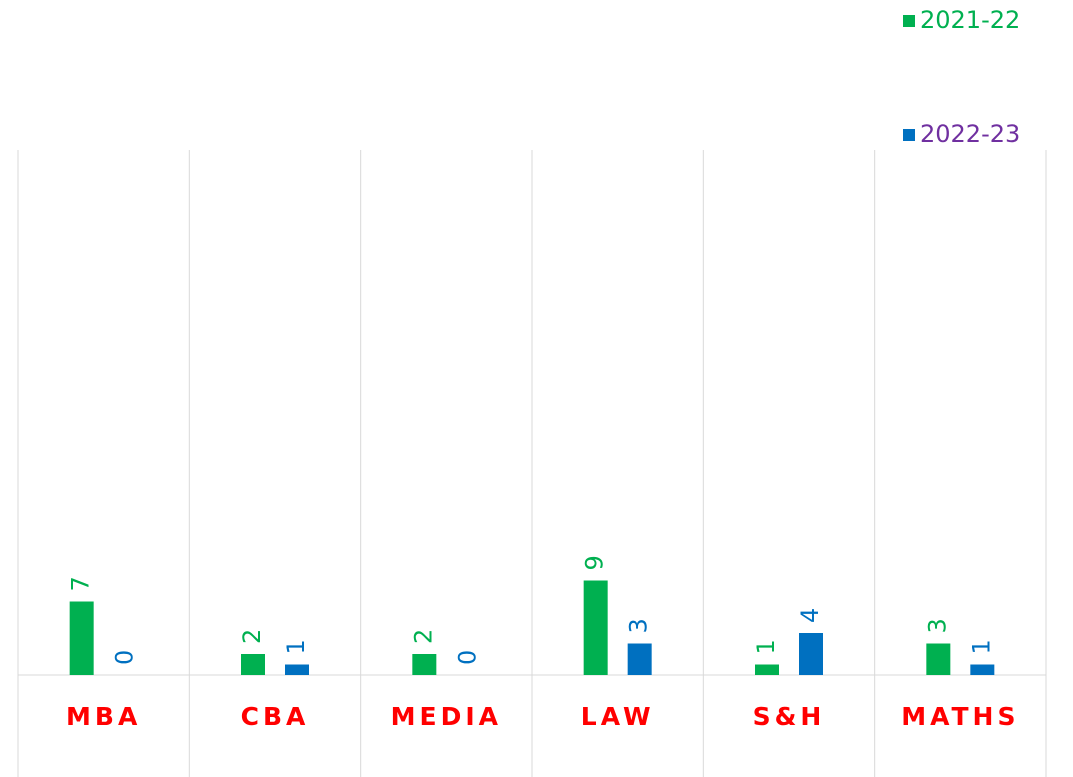 This screenshot has height=777, width=1073. What do you see at coordinates (446, 716) in the screenshot?
I see `x-tick-label: MEDIA` at bounding box center [446, 716].